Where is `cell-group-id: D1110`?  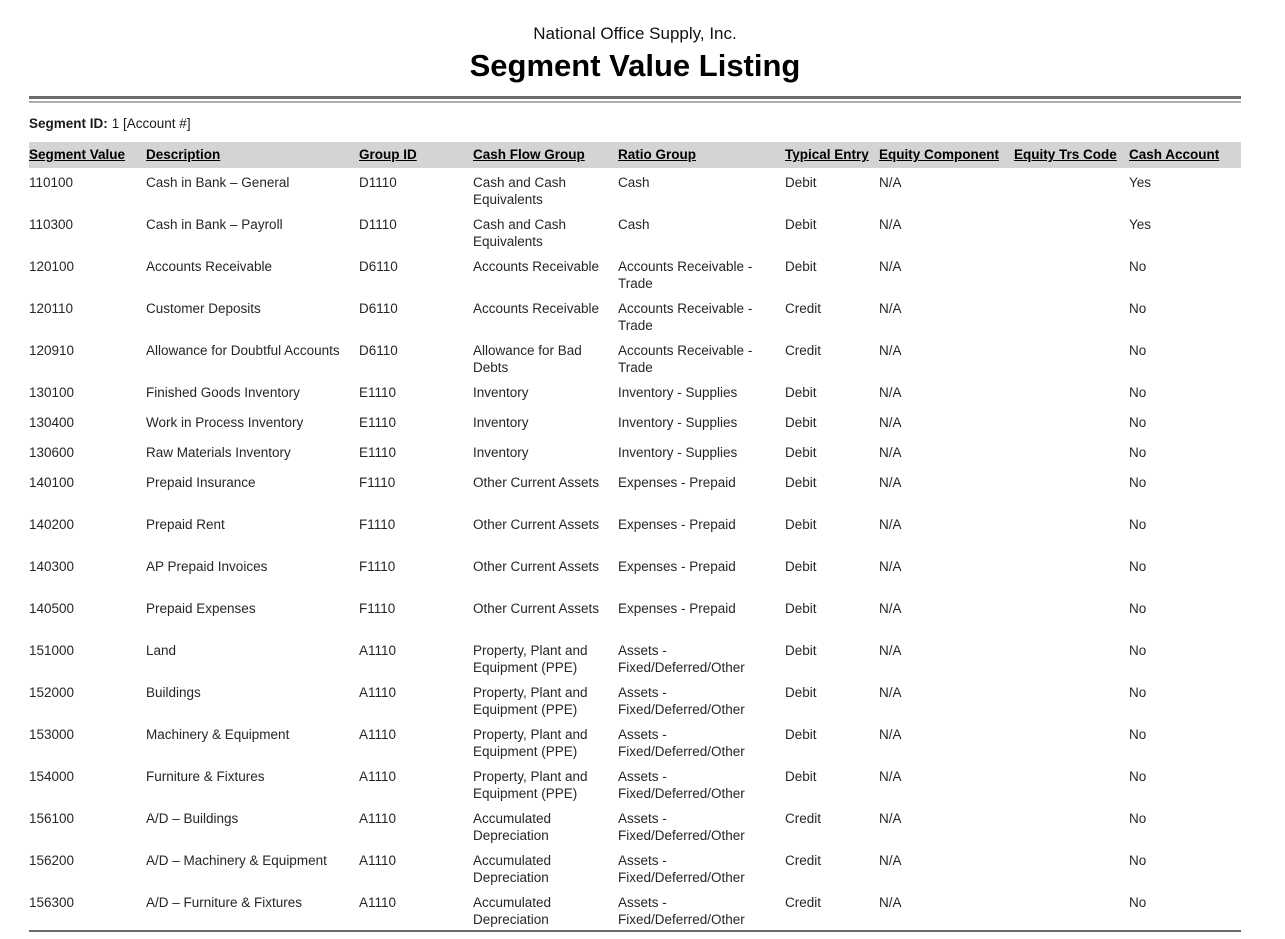 cell-group-id: D1110 is located at coordinates (378, 224).